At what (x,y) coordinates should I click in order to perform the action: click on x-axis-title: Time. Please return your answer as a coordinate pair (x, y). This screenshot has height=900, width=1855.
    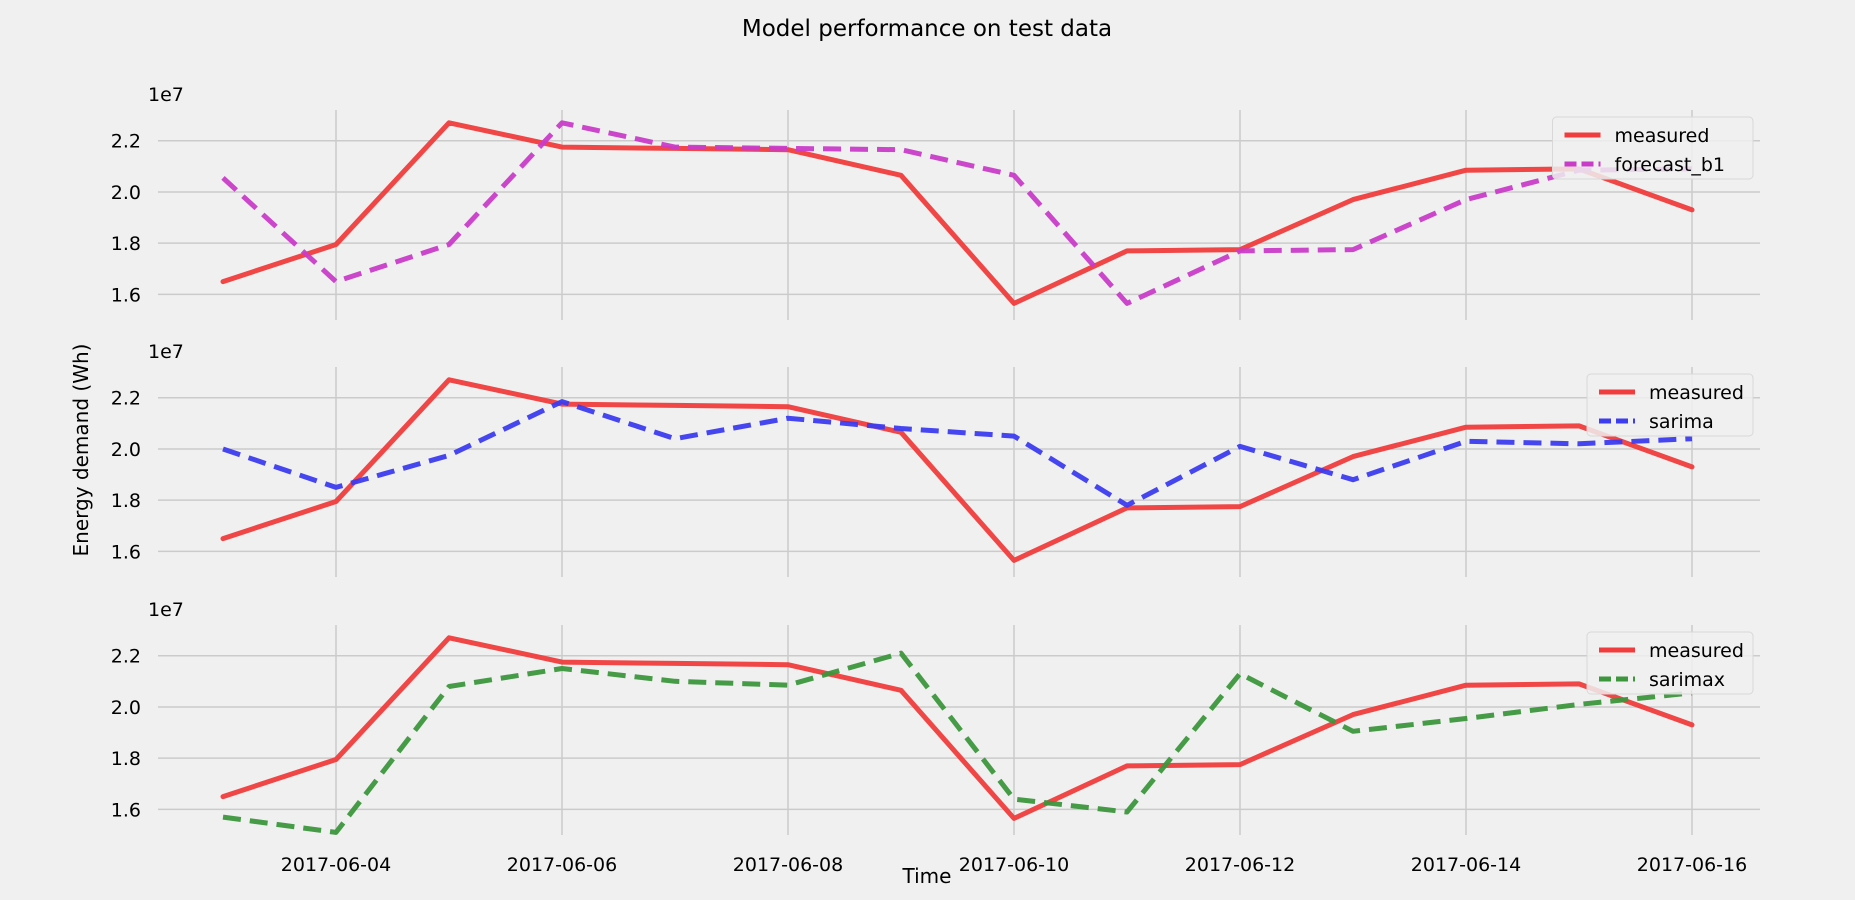
    Looking at the image, I should click on (927, 876).